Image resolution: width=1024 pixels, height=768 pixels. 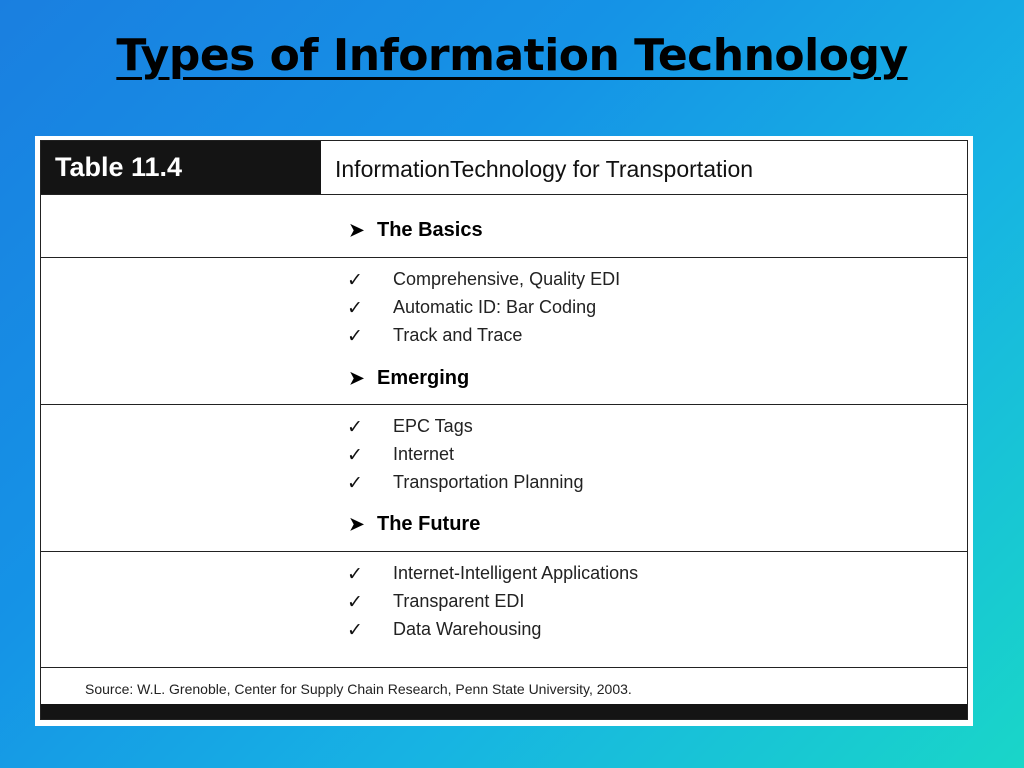 I want to click on list-item-label: Automatic ID: Bar Coding, so click(x=495, y=307).